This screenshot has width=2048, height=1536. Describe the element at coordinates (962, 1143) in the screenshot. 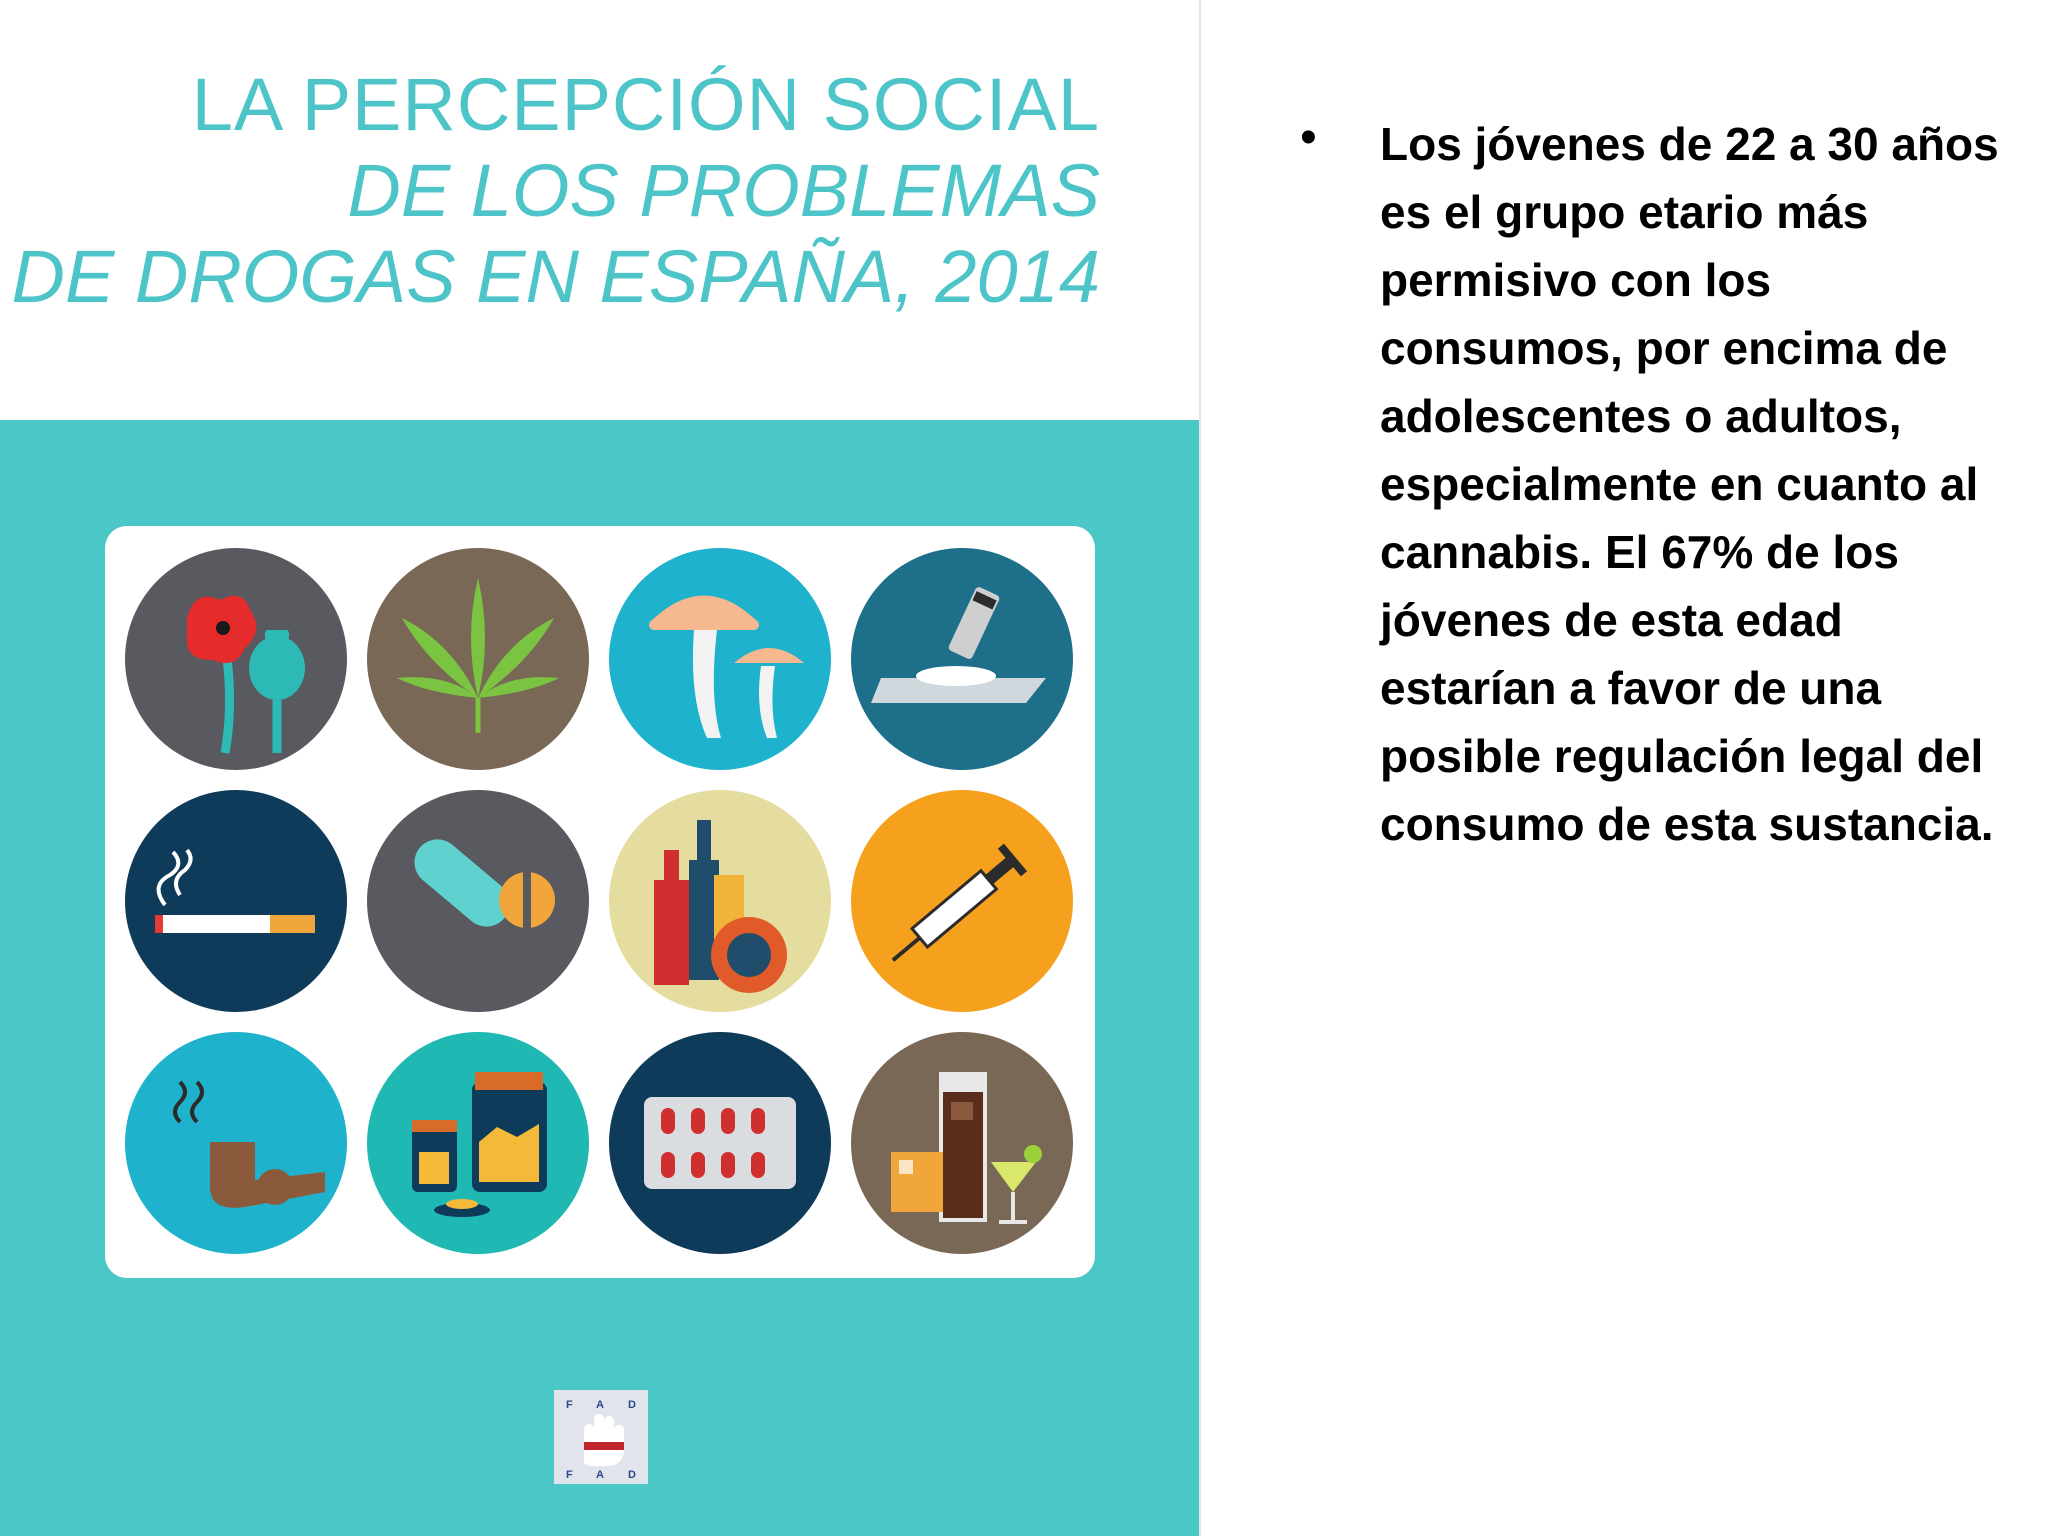

I see `drinks-icon` at that location.